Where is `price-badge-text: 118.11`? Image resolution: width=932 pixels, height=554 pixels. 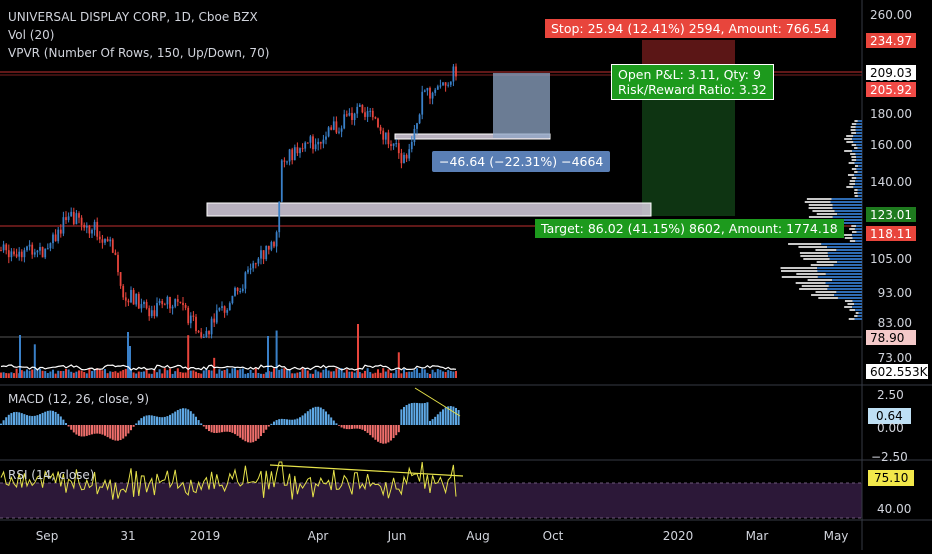
price-badge-text: 118.11 is located at coordinates (891, 234).